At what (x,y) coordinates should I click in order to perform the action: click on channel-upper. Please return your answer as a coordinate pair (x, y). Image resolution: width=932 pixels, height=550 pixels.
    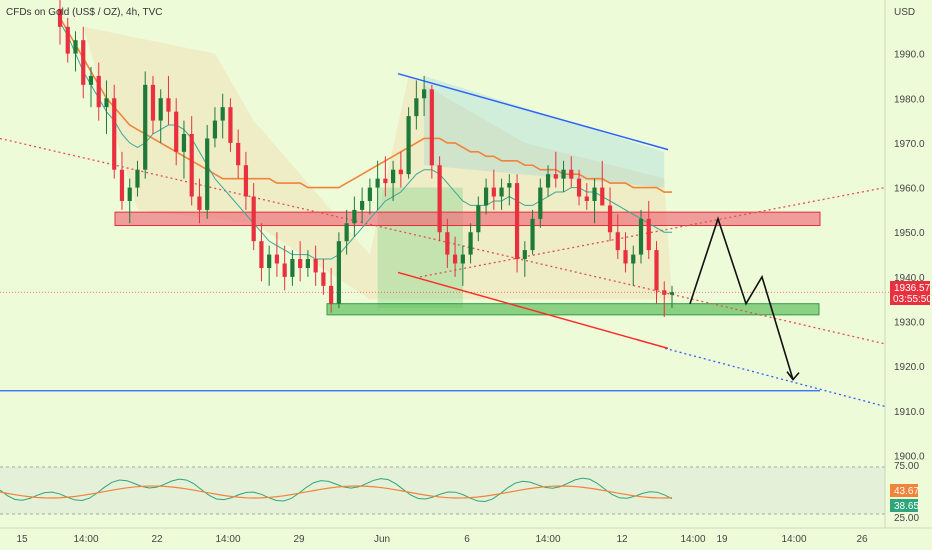
    Looking at the image, I should click on (533, 111).